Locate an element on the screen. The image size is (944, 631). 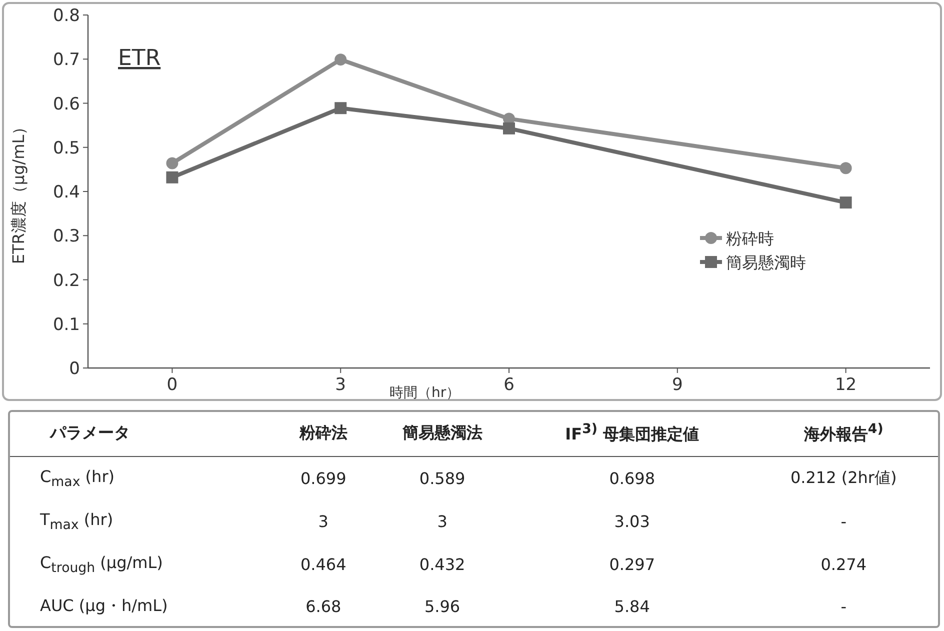
category-label: 海外報告$^{4)}$ is located at coordinates (843, 434).